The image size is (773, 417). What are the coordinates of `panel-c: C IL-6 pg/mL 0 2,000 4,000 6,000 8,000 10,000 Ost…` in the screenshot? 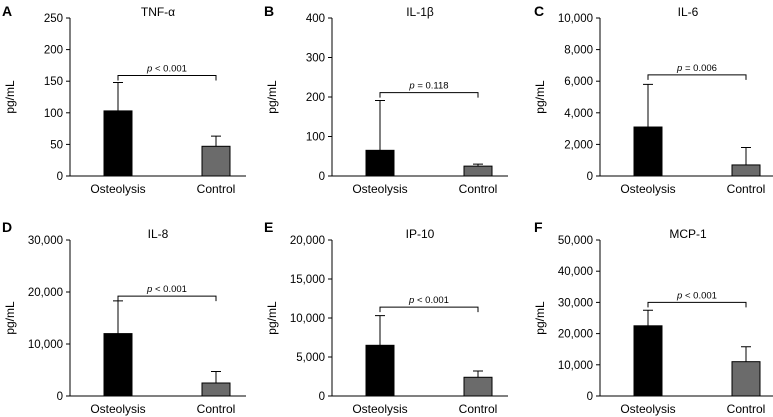 It's located at (653, 99).